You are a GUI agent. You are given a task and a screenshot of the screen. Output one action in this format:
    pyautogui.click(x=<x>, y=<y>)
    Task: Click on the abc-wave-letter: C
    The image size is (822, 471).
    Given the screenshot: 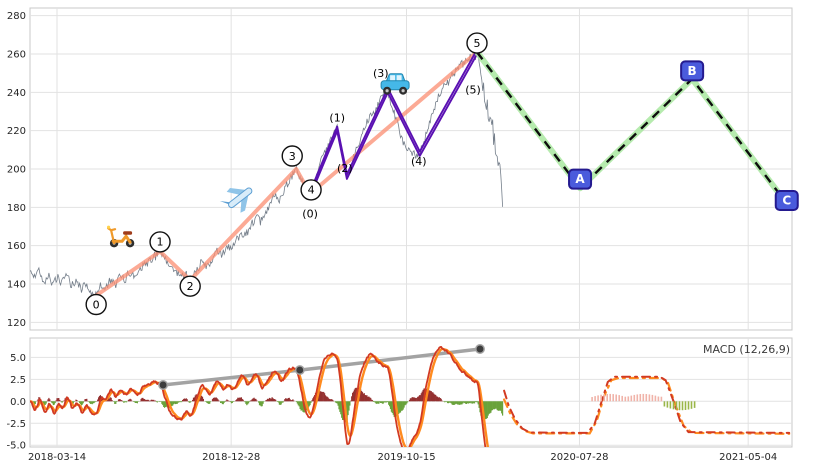 What is the action you would take?
    pyautogui.click(x=786, y=201)
    